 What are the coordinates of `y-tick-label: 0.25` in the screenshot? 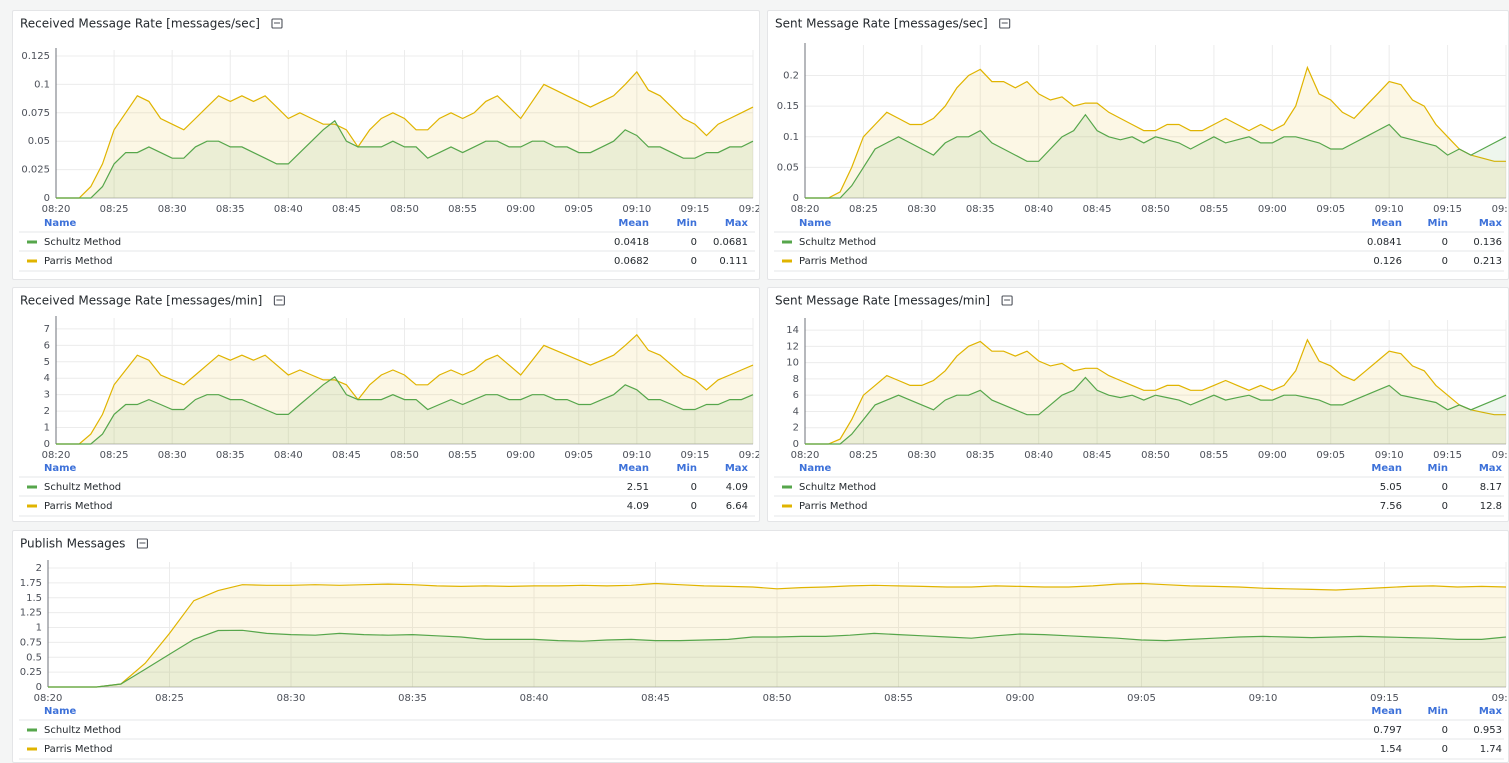 It's located at (31, 672).